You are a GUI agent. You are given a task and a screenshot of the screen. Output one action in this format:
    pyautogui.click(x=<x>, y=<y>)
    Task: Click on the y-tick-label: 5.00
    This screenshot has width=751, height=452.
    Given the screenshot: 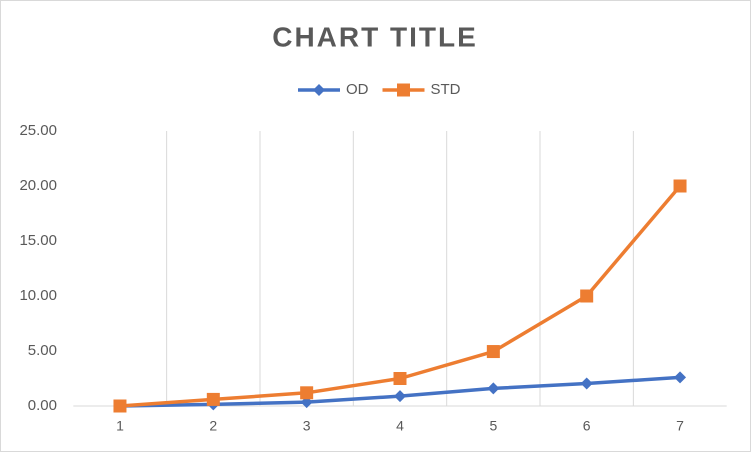 What is the action you would take?
    pyautogui.click(x=42, y=350)
    